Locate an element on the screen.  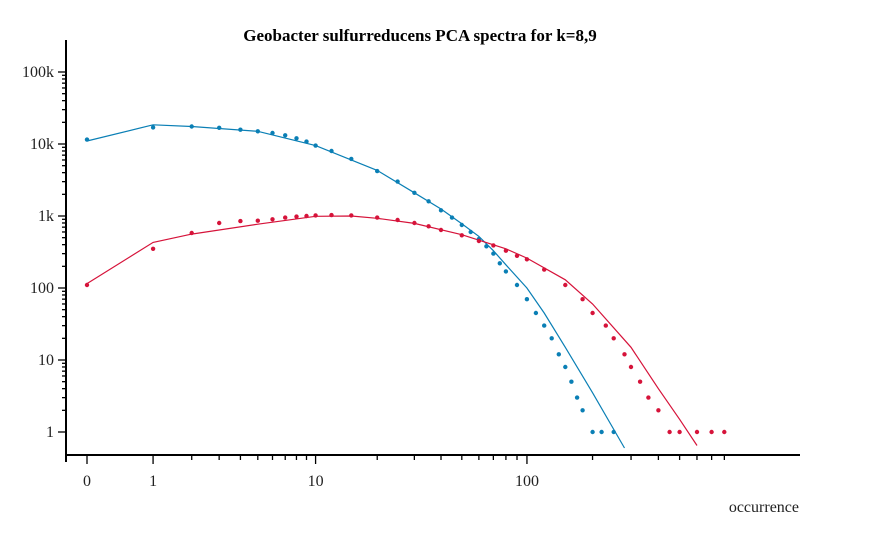
y-tick-label: 1 is located at coordinates (50, 432).